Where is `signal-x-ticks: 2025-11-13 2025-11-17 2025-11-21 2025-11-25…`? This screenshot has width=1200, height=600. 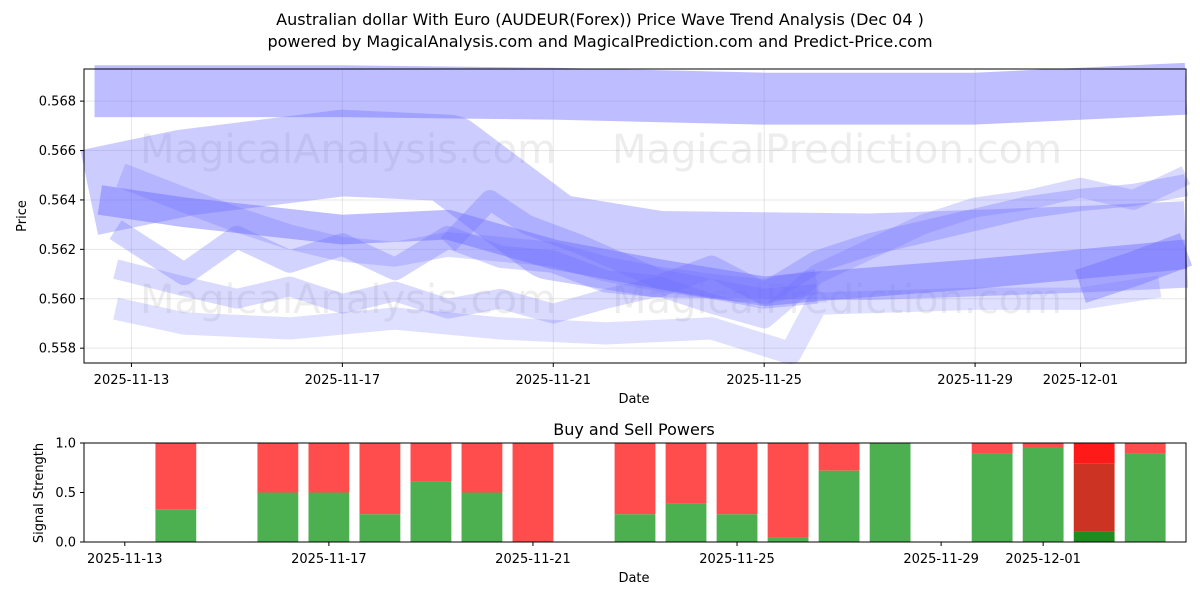
signal-x-ticks: 2025-11-13 2025-11-17 2025-11-21 2025-11-25… is located at coordinates (584, 554).